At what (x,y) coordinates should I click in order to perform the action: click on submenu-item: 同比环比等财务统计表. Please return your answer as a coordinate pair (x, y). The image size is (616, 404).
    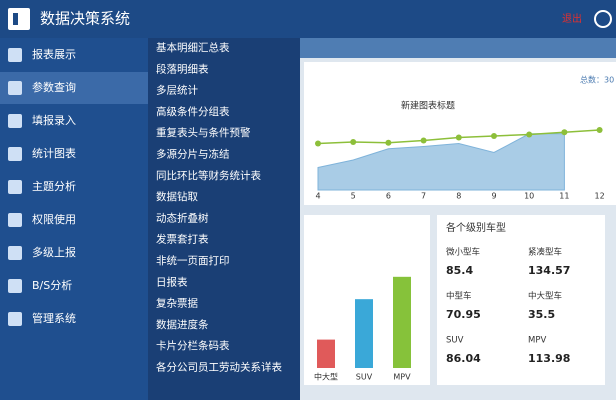
    Looking at the image, I should click on (208, 175).